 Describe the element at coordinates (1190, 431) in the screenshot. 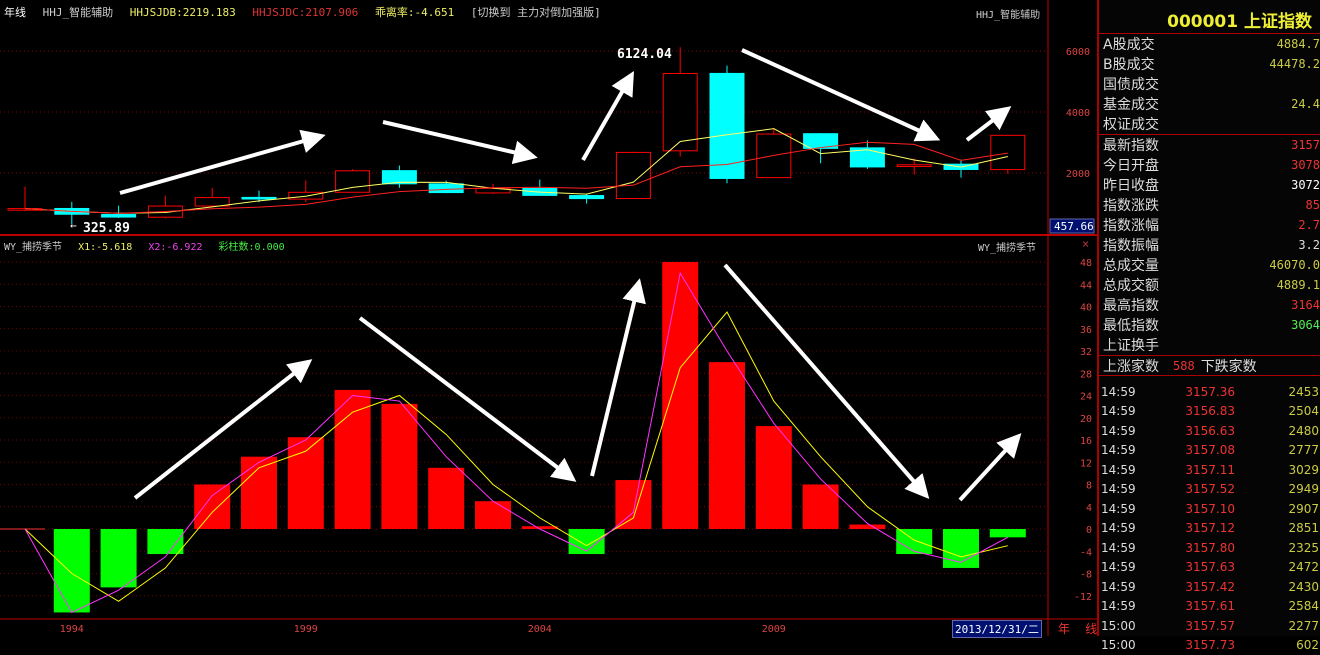

I see `tick-price: 3156.63` at that location.